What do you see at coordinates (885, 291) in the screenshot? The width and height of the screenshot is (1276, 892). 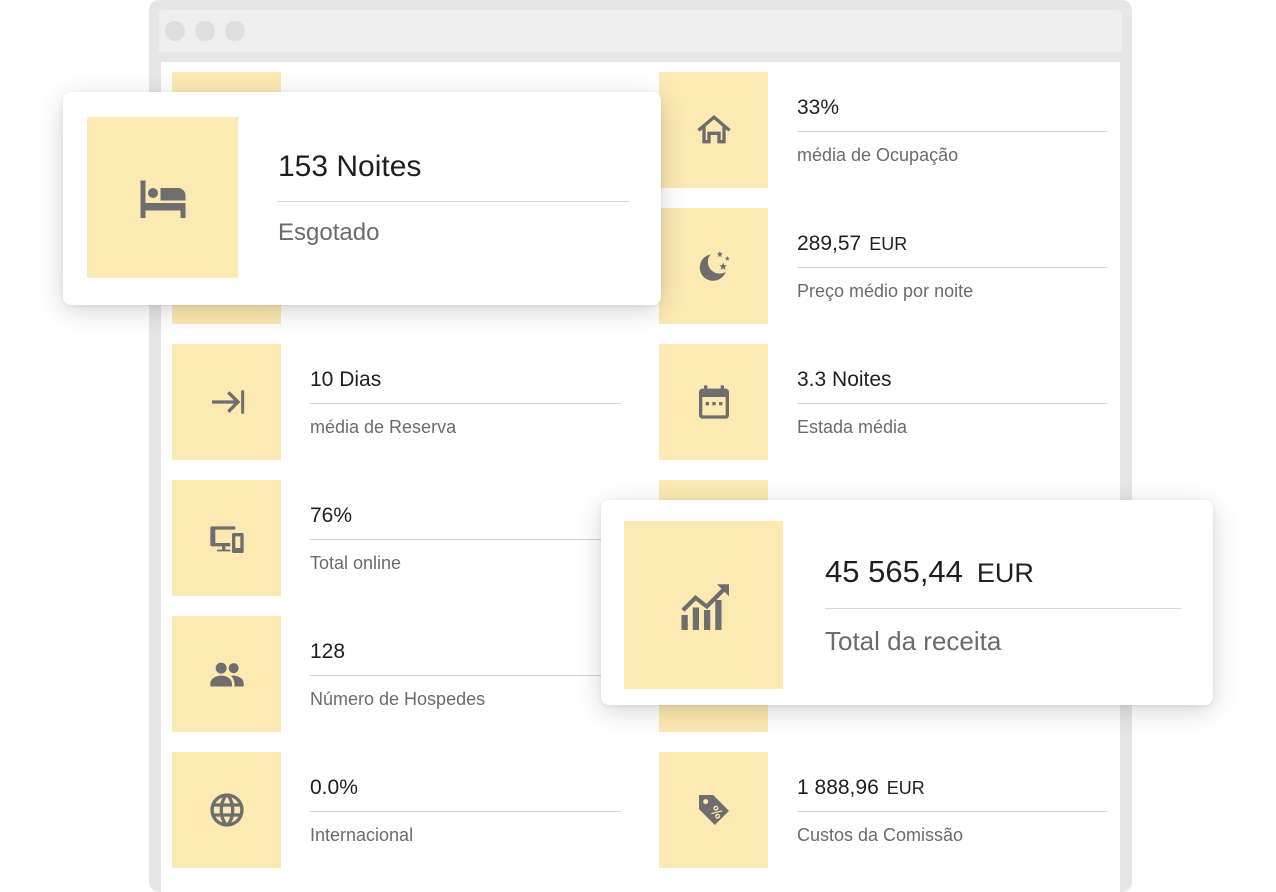 I see `stat-label: Preço médio por noite` at bounding box center [885, 291].